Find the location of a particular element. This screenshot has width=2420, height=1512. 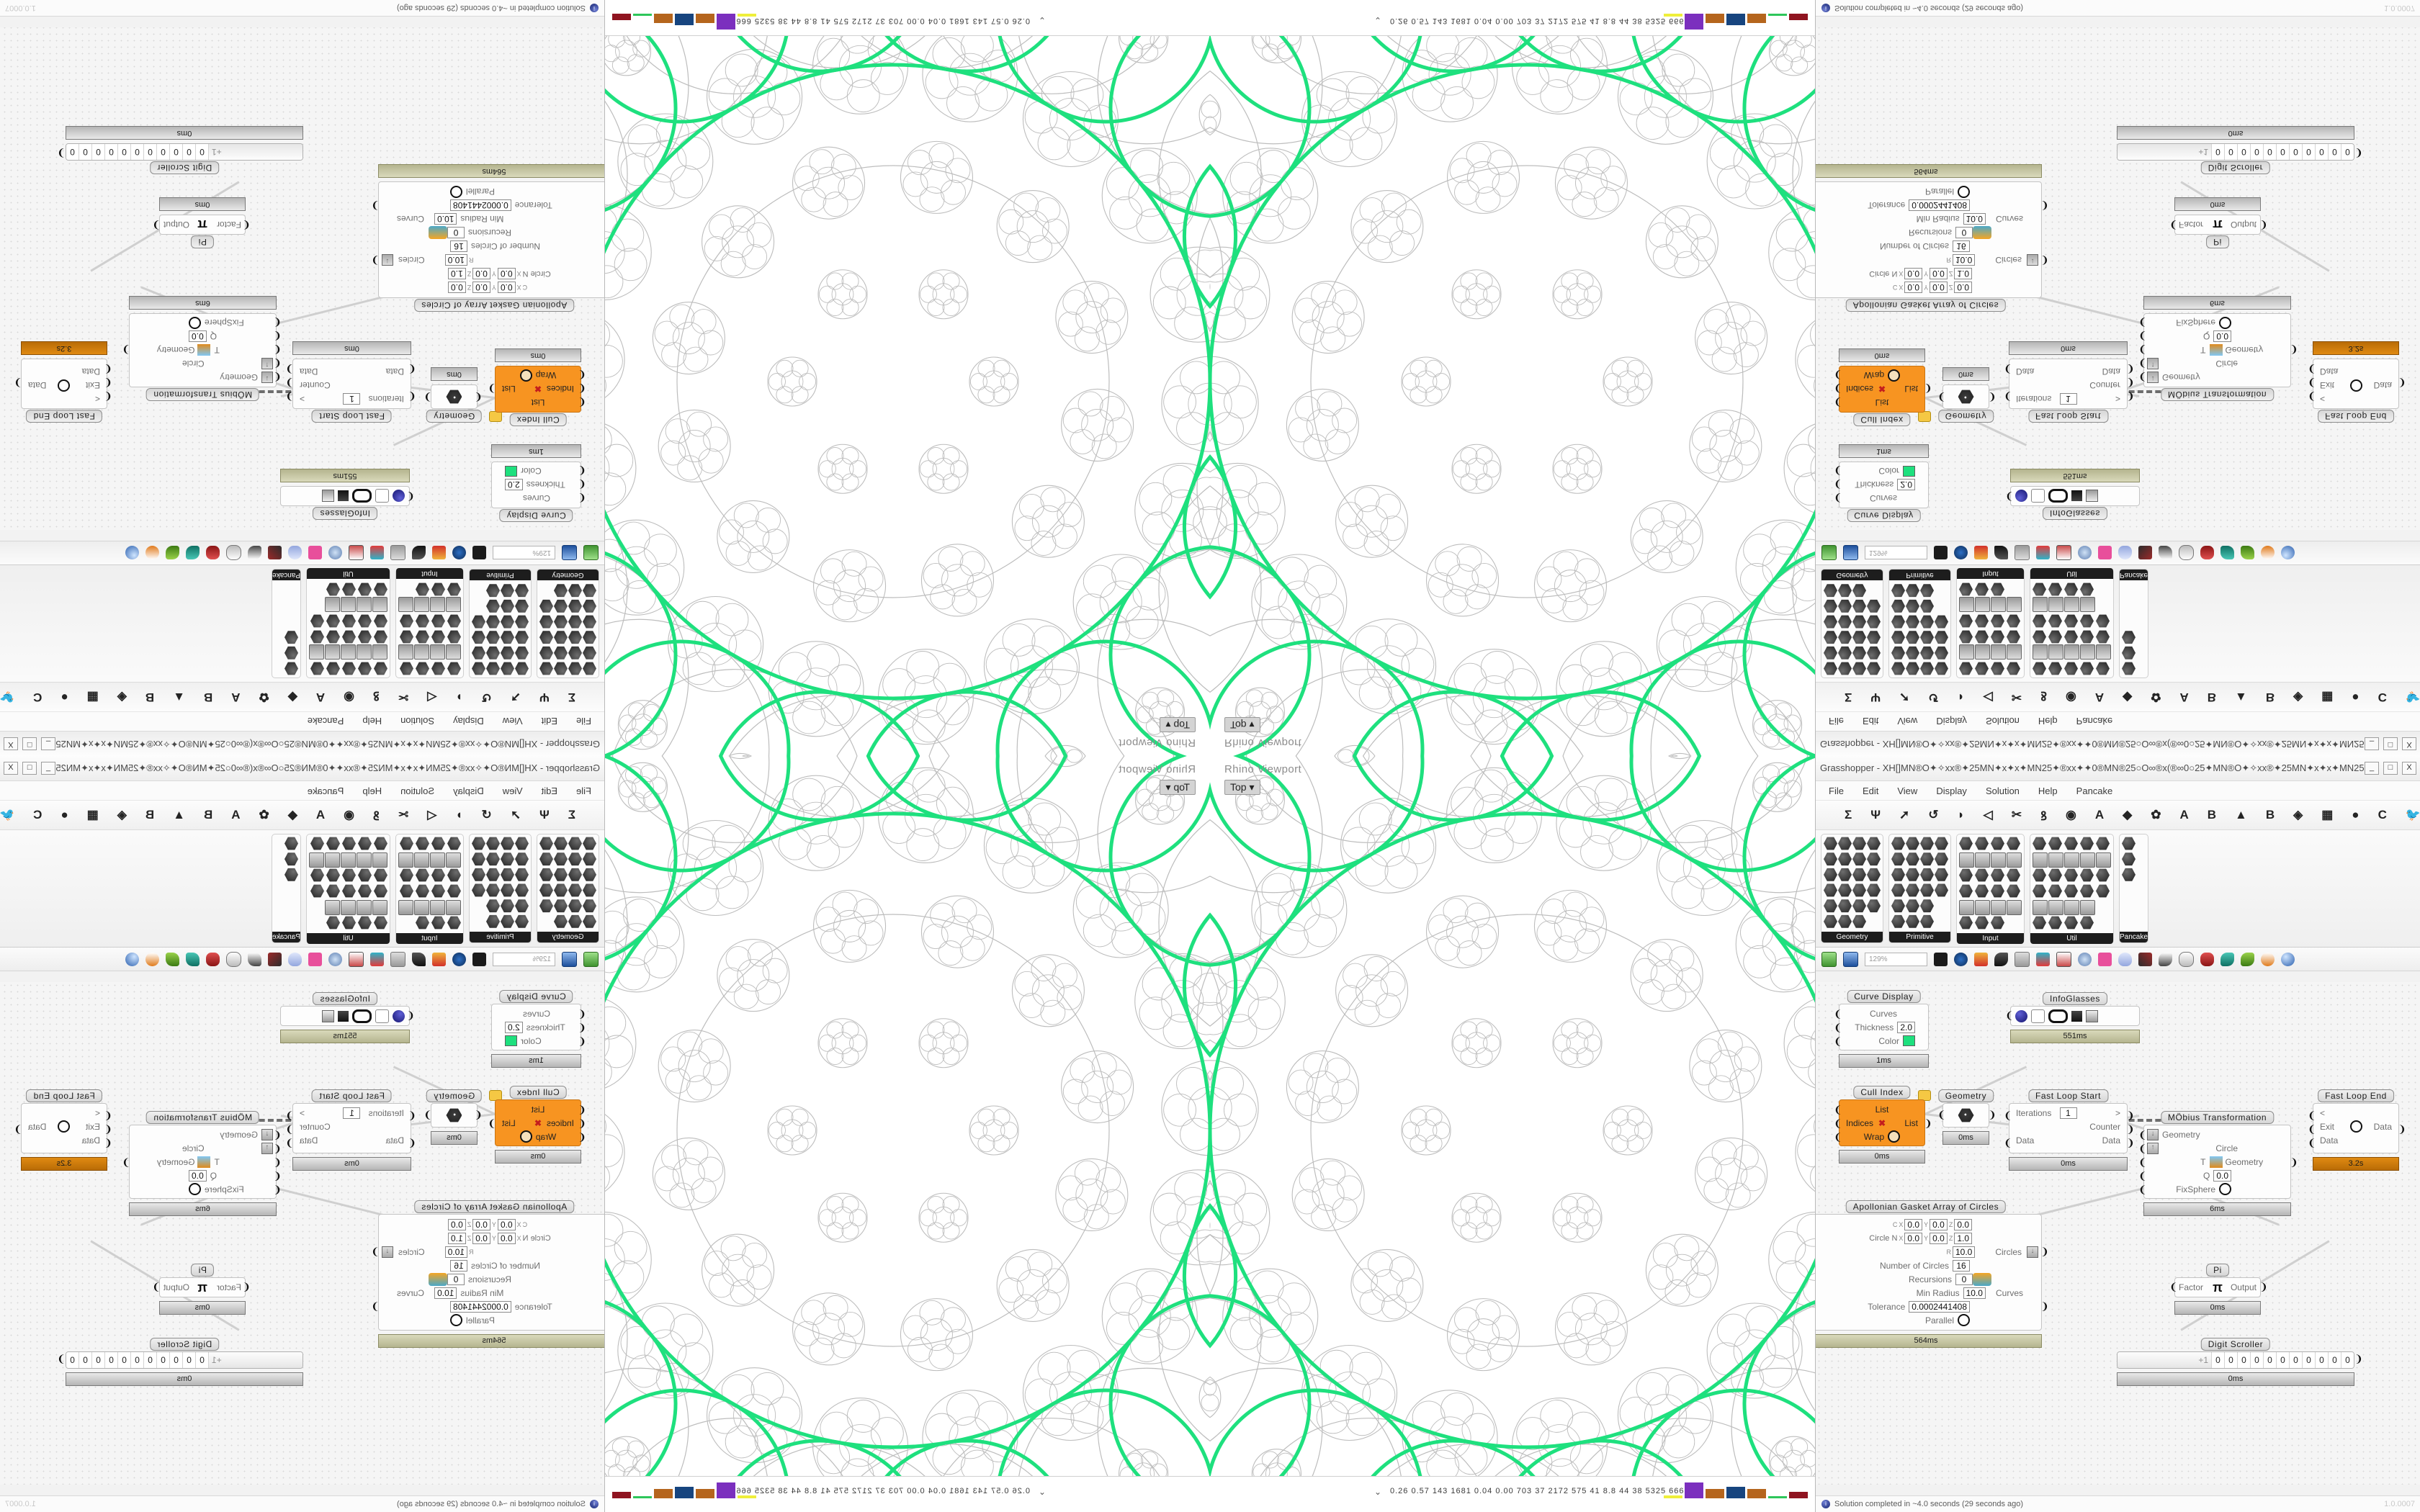

ribbon-tab-8: ꝸ is located at coordinates (2044, 816).